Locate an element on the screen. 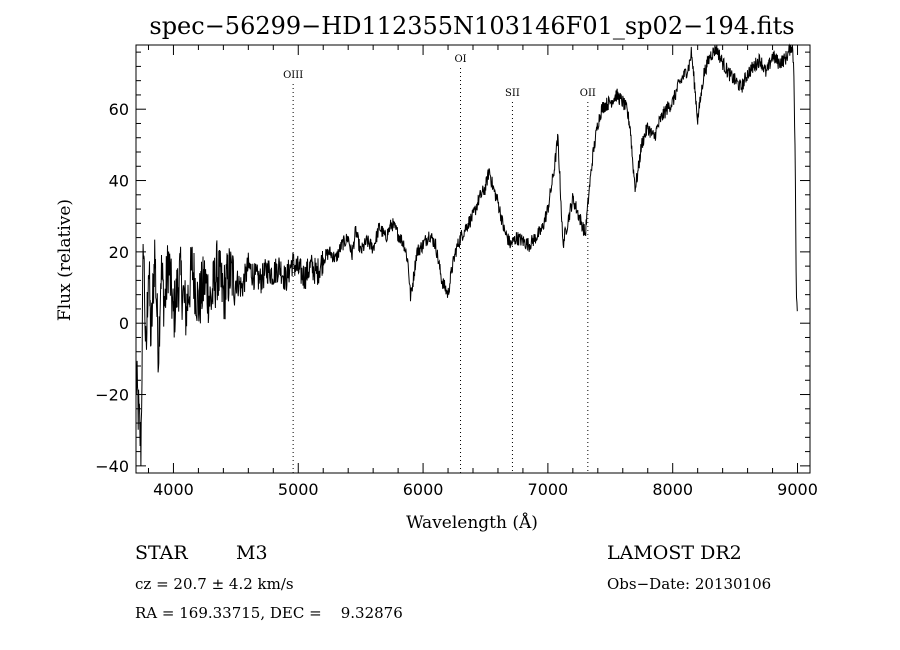 This screenshot has height=650, width=900. x-tick-label: 8000 is located at coordinates (672, 489).